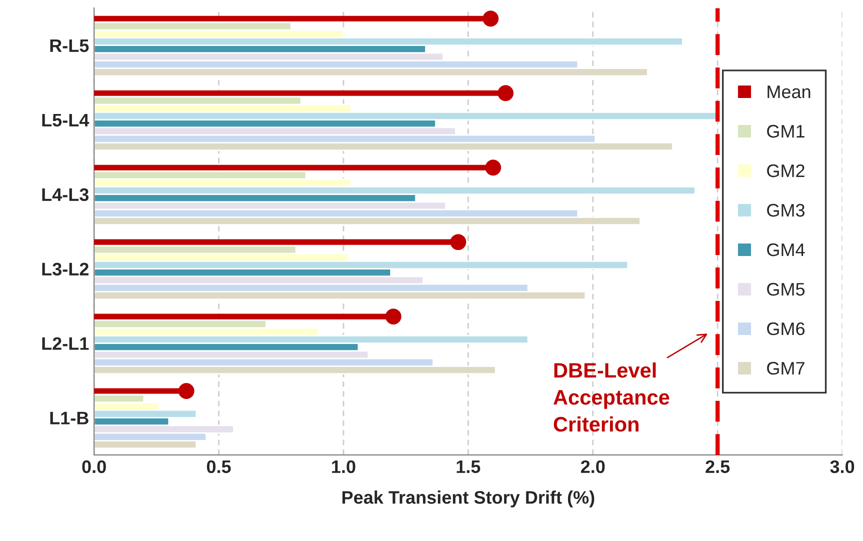 This screenshot has width=863, height=541. What do you see at coordinates (786, 210) in the screenshot?
I see `legend-label: GM3` at bounding box center [786, 210].